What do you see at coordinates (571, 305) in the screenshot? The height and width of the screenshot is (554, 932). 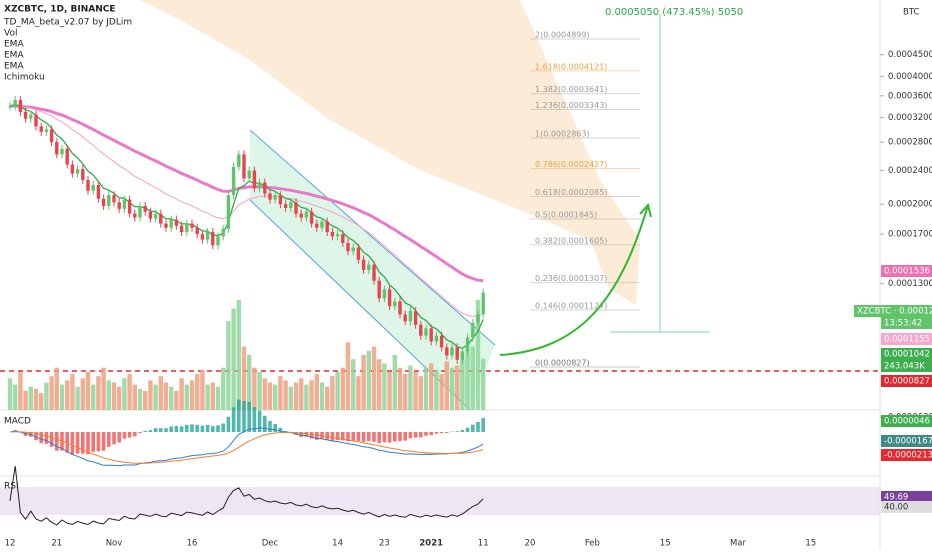 I see `fib-label: 0.146(0.0001127)` at bounding box center [571, 305].